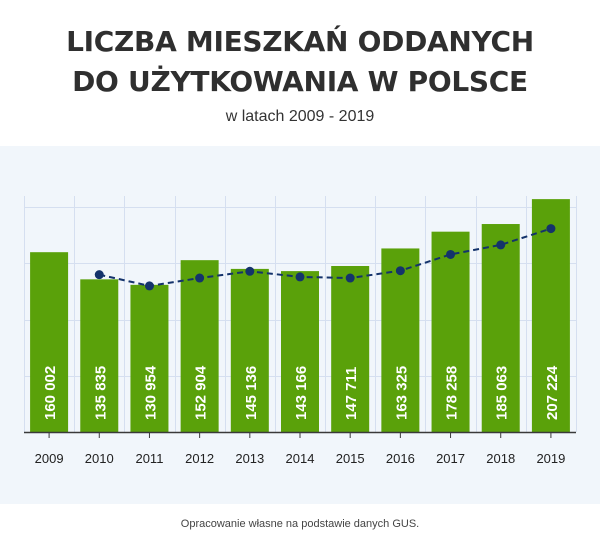  Describe the element at coordinates (350, 458) in the screenshot. I see `x-tick-label: 2015` at that location.